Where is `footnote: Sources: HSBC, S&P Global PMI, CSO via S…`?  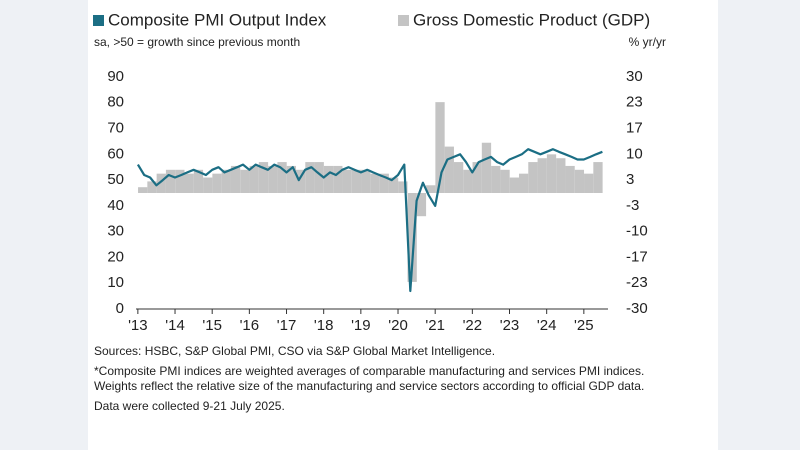 footnote: Sources: HSBC, S&P Global PMI, CSO via S… is located at coordinates (295, 351).